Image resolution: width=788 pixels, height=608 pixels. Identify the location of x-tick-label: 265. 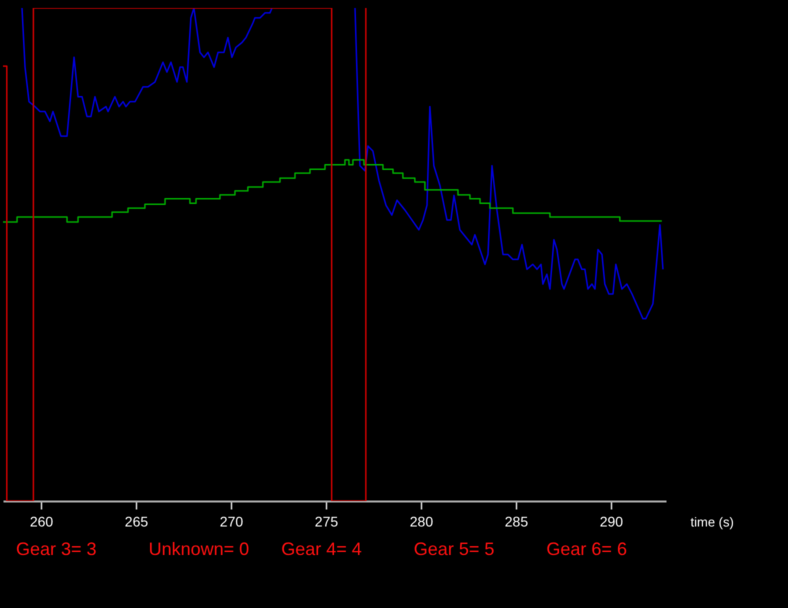
(136, 522).